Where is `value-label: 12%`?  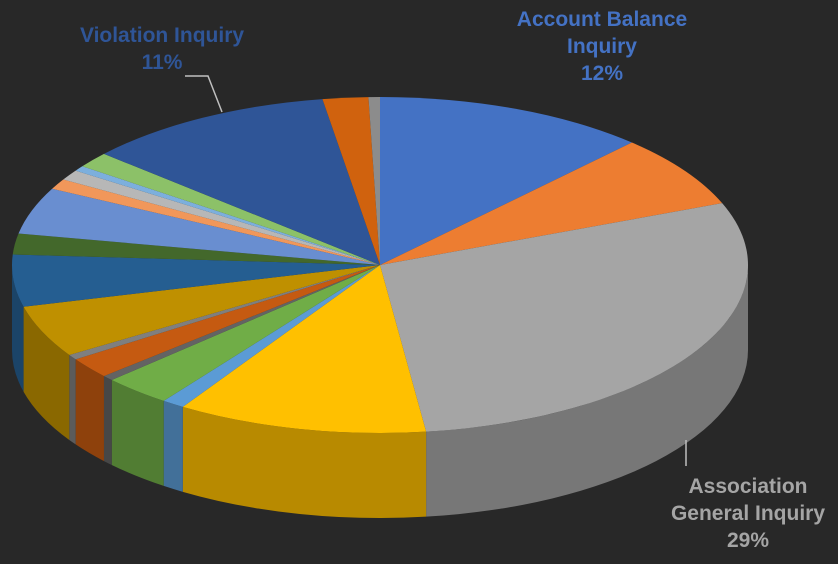
value-label: 12% is located at coordinates (602, 73).